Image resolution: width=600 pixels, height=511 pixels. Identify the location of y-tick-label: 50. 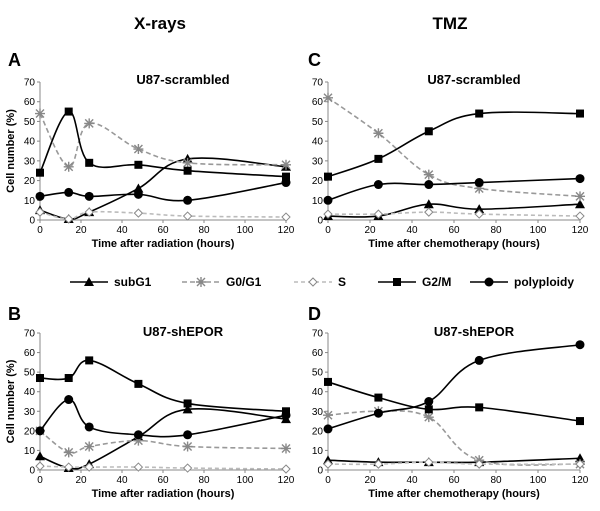
(318, 373).